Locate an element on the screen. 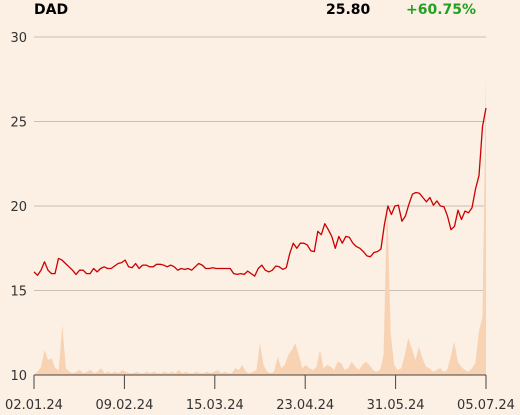 The height and width of the screenshot is (415, 520). y-tick-label: 15 is located at coordinates (18, 292).